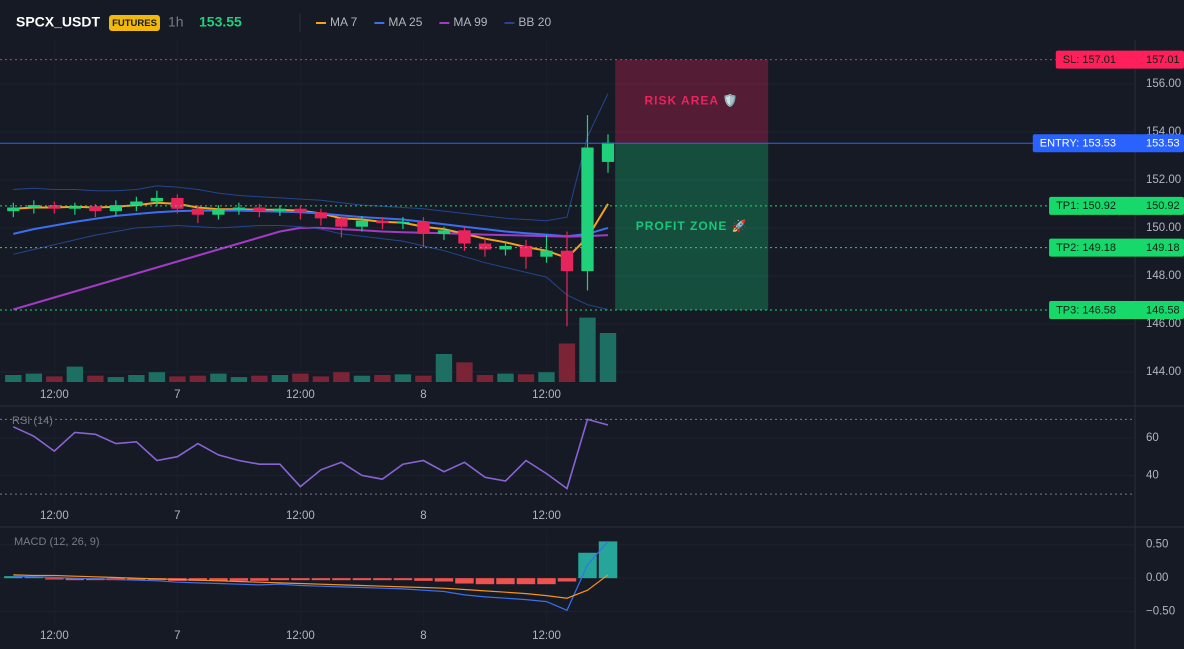  I want to click on last-price: 153.55, so click(220, 22).